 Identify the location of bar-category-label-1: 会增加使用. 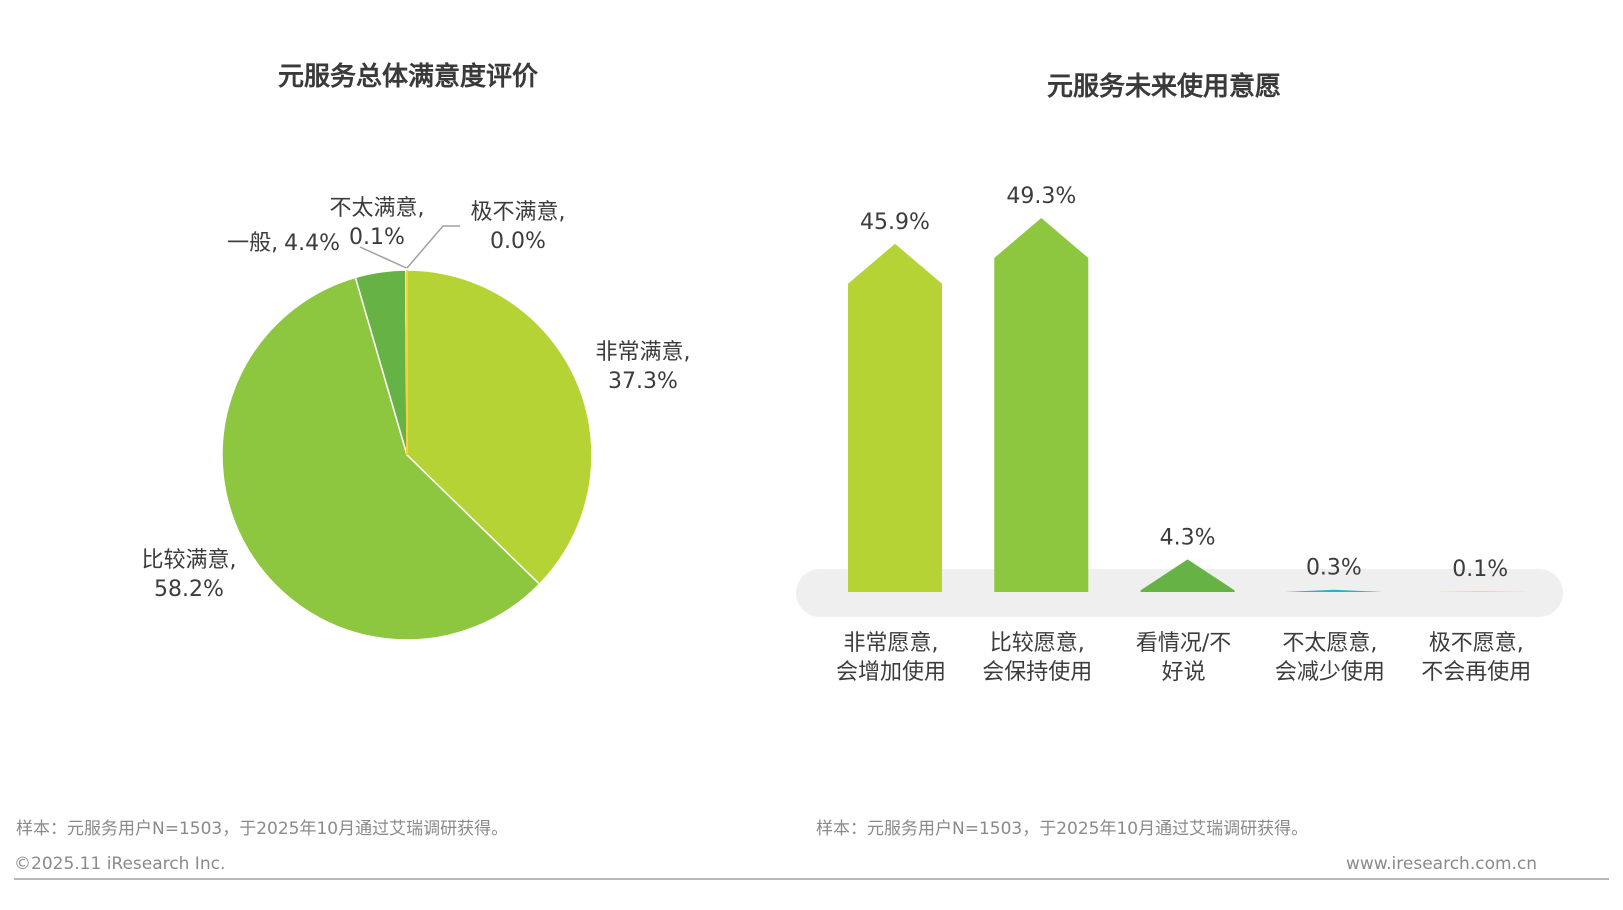
(891, 672).